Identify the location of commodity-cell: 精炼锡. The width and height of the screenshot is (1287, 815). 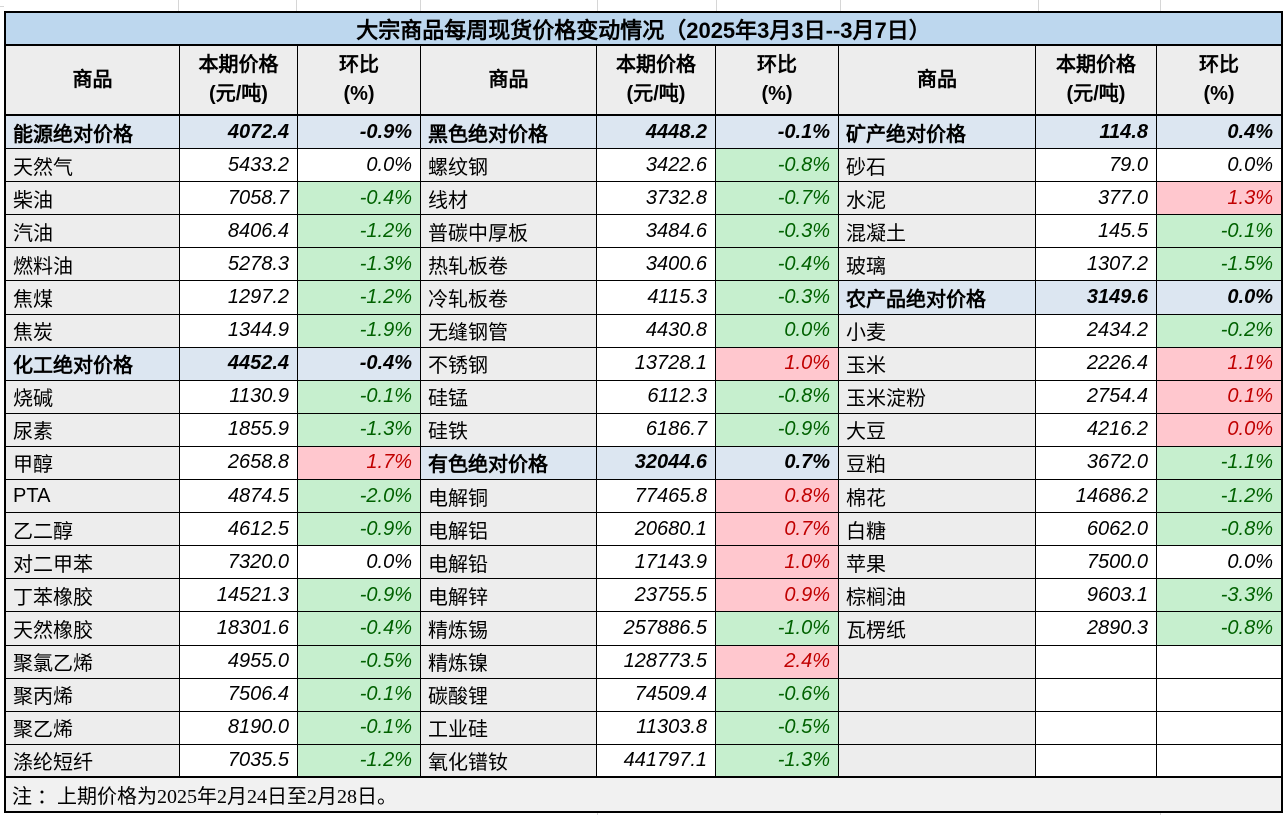
(509, 629).